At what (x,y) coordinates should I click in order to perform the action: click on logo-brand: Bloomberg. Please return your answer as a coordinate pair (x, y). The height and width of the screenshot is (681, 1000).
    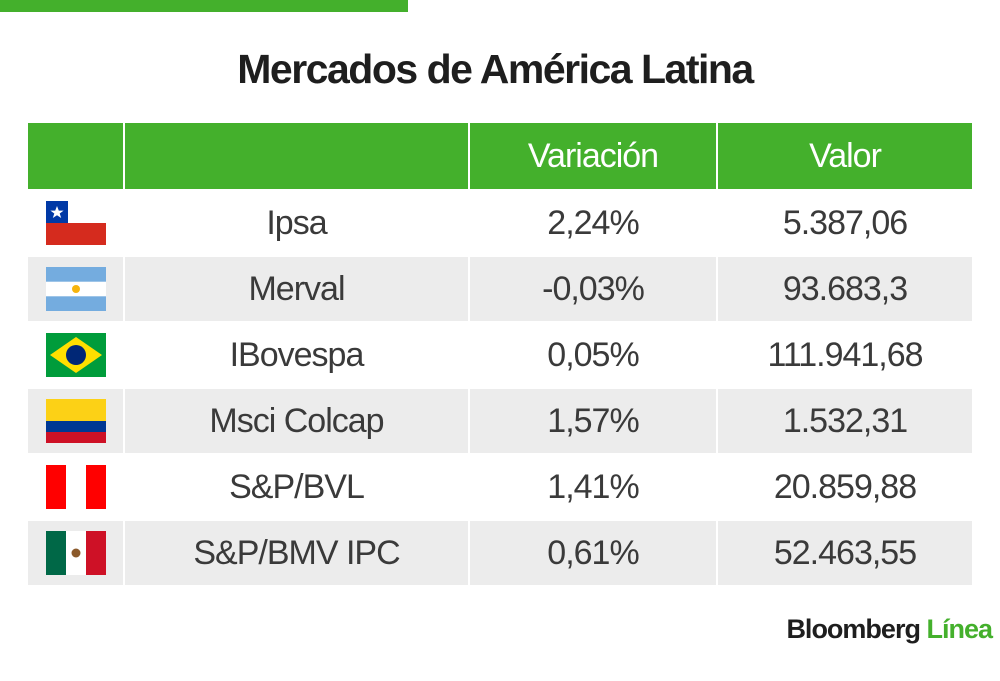
    Looking at the image, I should click on (853, 629).